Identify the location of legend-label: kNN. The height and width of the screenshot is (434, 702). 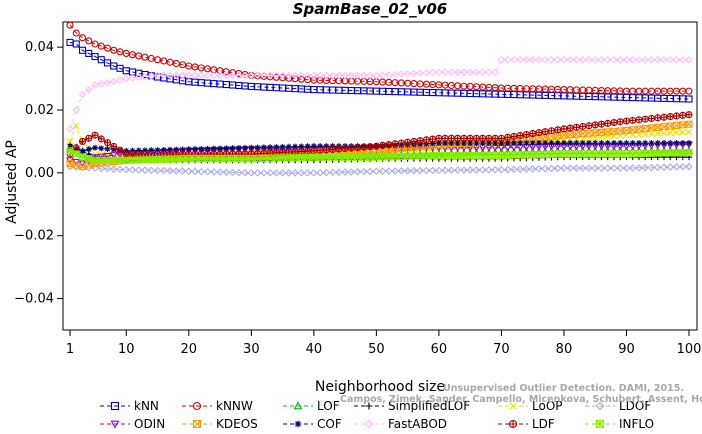
(146, 406).